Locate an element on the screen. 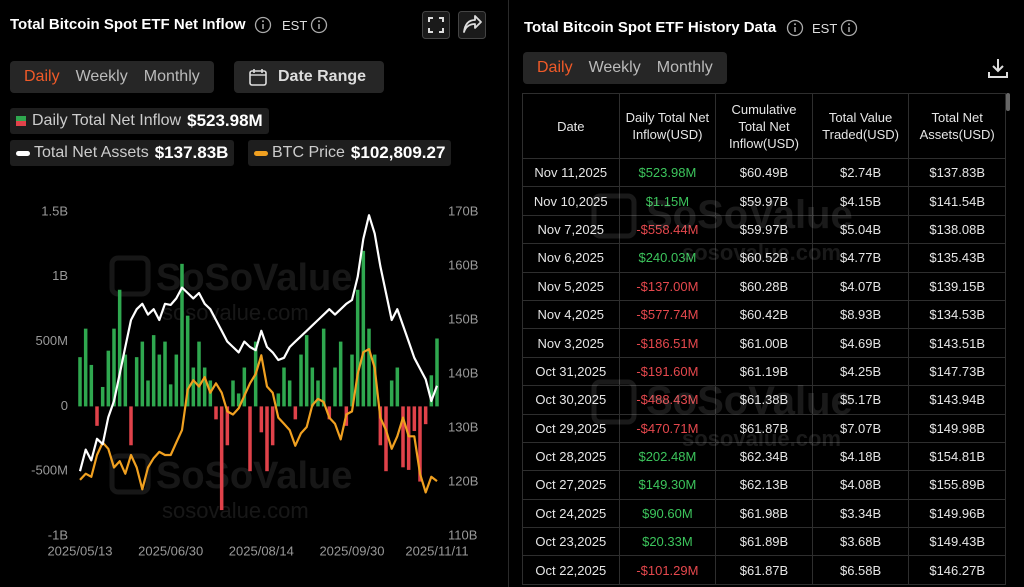  legend-value: $102,809.27 is located at coordinates (398, 152).